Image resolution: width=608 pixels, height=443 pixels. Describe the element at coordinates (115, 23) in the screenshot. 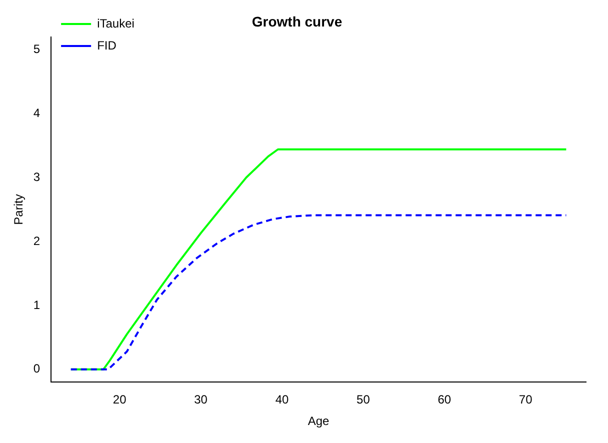

I see `legend-label: iTaukei` at that location.